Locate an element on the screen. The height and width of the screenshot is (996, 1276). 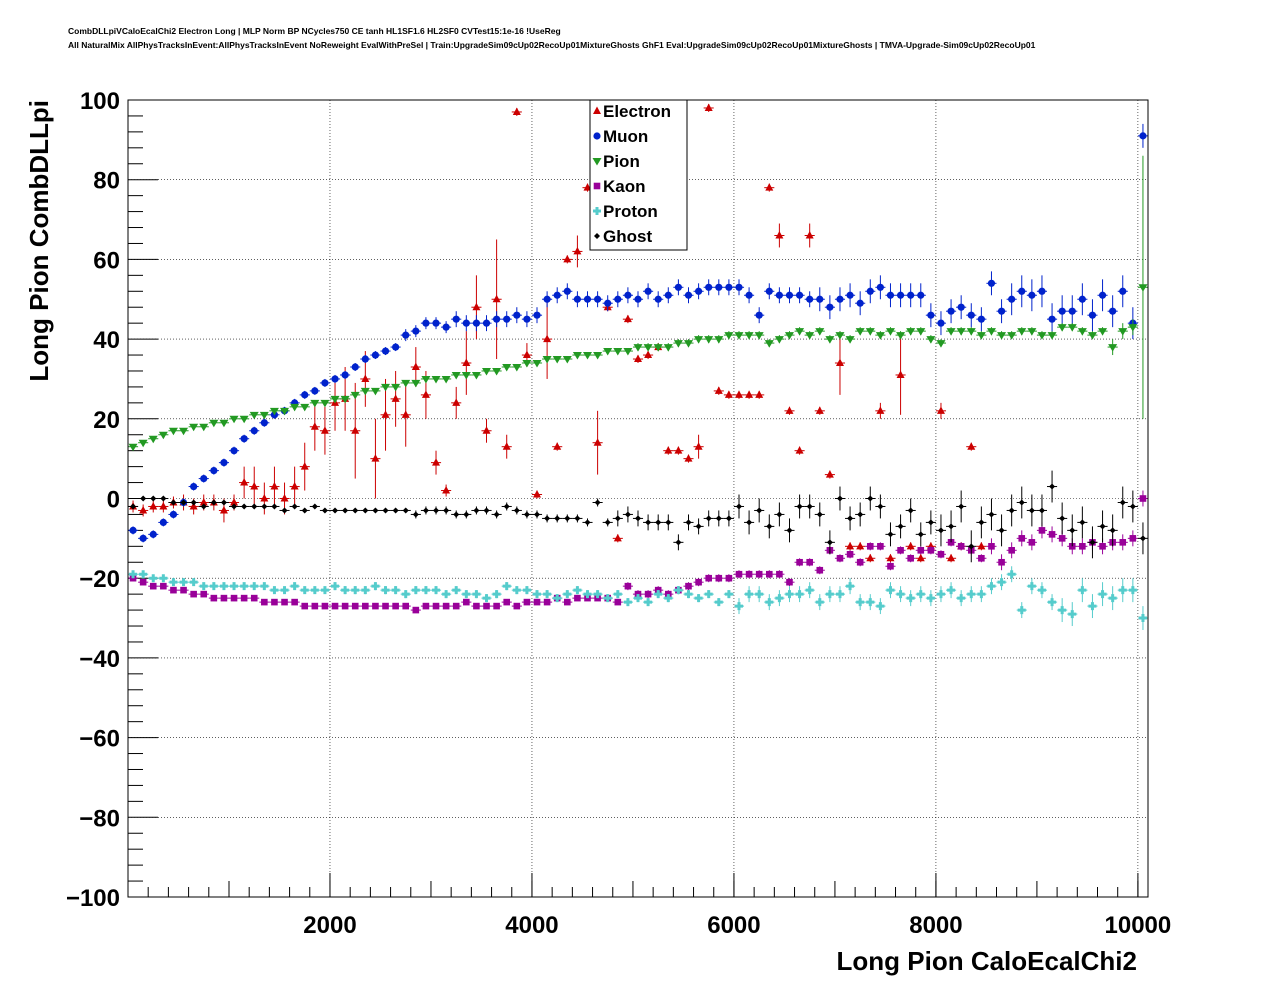
legend-label-ghost: Ghost is located at coordinates (627, 236).